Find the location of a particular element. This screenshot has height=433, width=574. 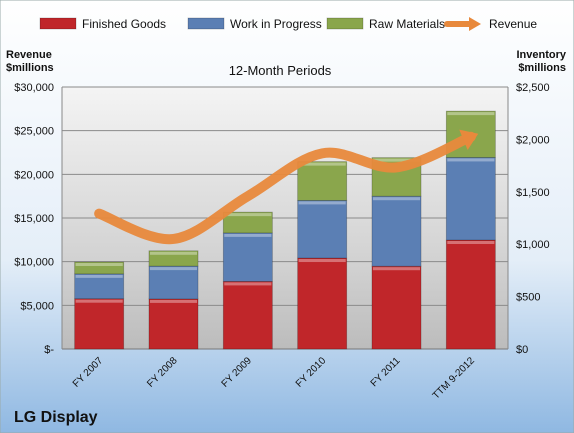

y-left-label-line1: Revenue is located at coordinates (29, 55).